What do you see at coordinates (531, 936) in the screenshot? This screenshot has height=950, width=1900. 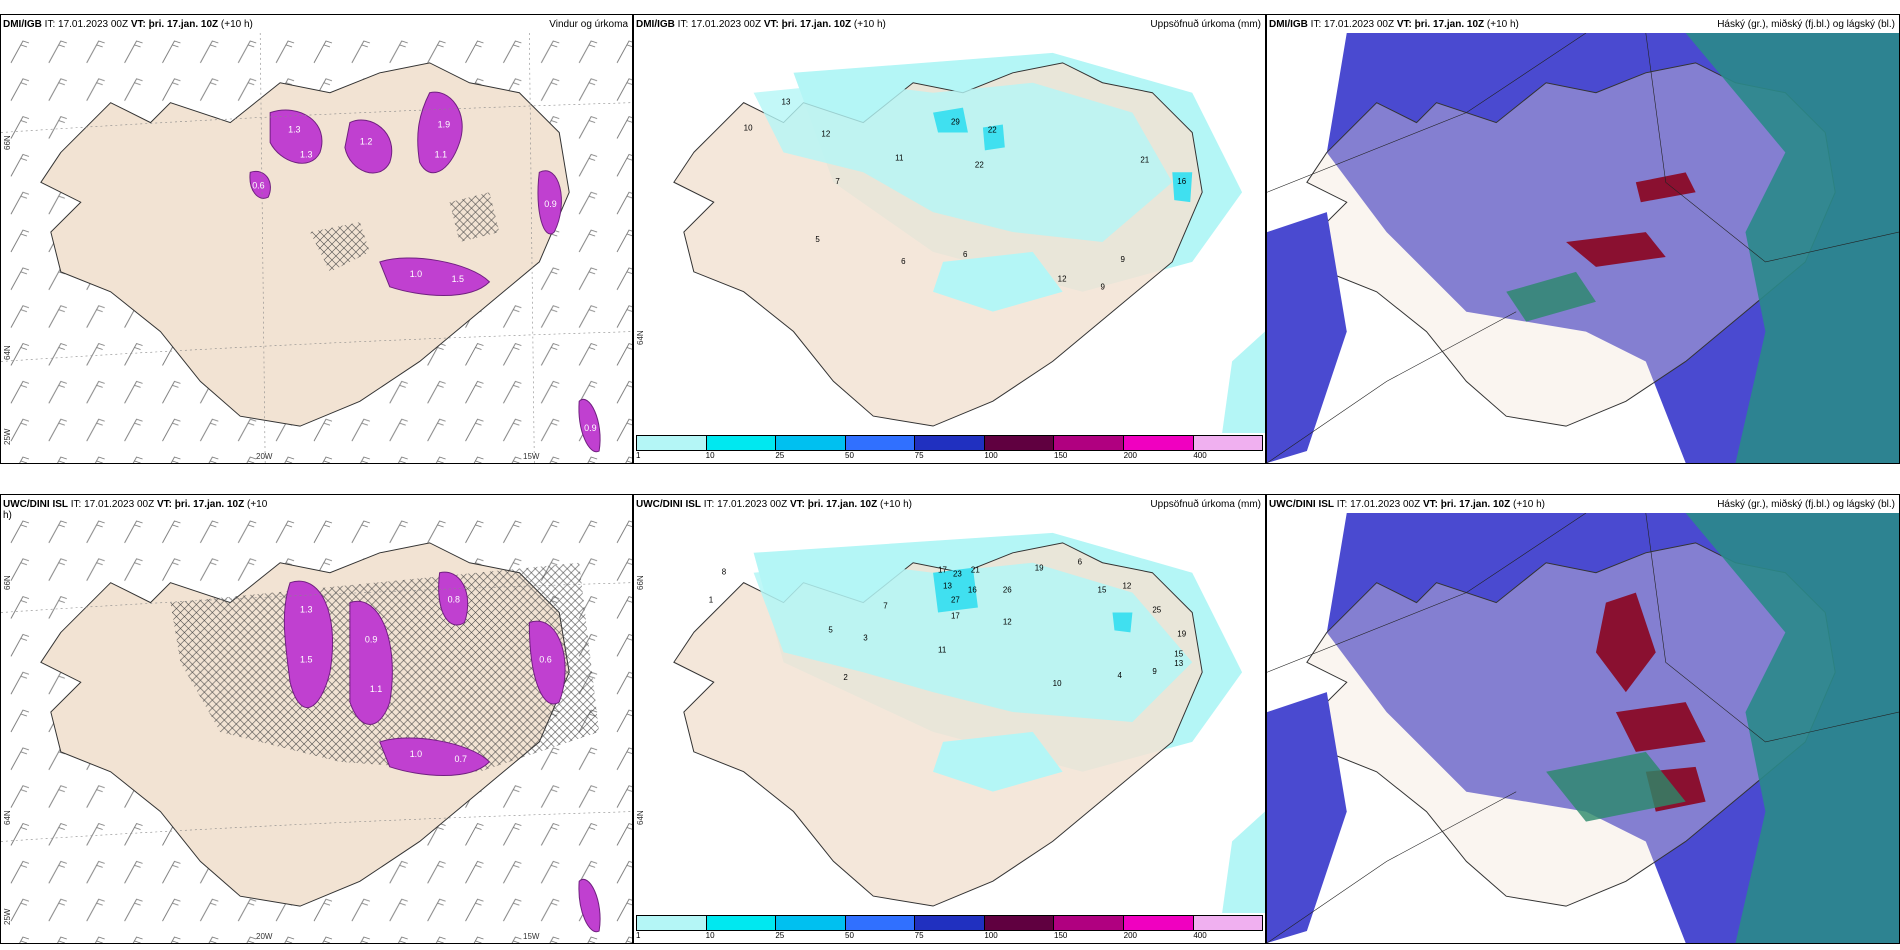 I see `lon-label-15w: 15W` at bounding box center [531, 936].